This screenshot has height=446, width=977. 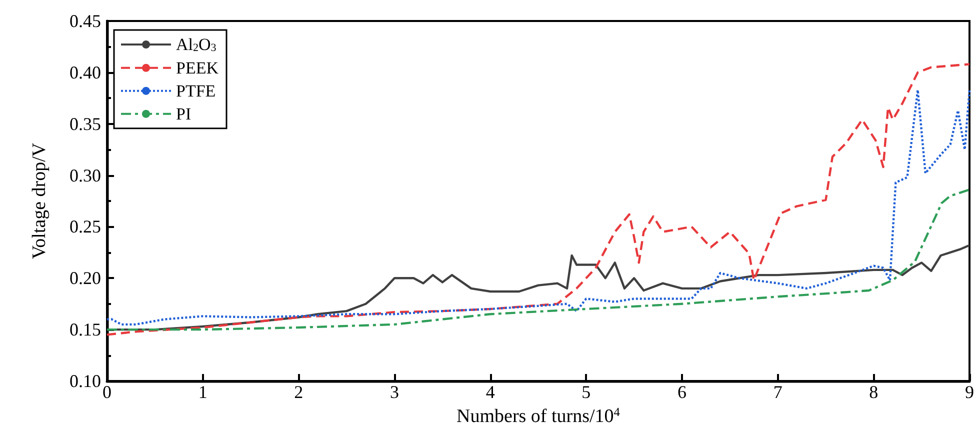 What do you see at coordinates (490, 392) in the screenshot?
I see `x-tick-label: 4` at bounding box center [490, 392].